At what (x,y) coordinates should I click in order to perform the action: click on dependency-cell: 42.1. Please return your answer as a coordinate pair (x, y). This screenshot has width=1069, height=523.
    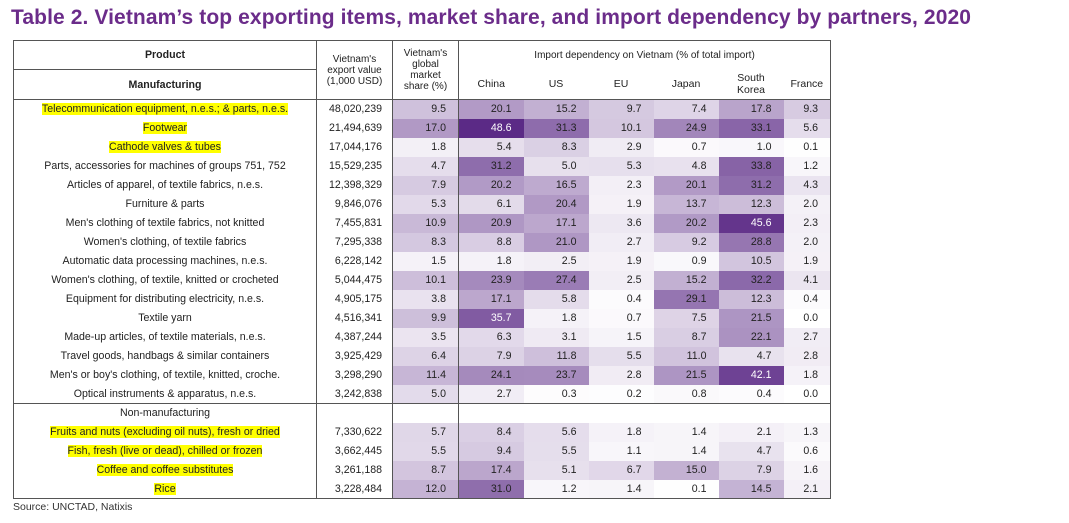
    Looking at the image, I should click on (751, 375).